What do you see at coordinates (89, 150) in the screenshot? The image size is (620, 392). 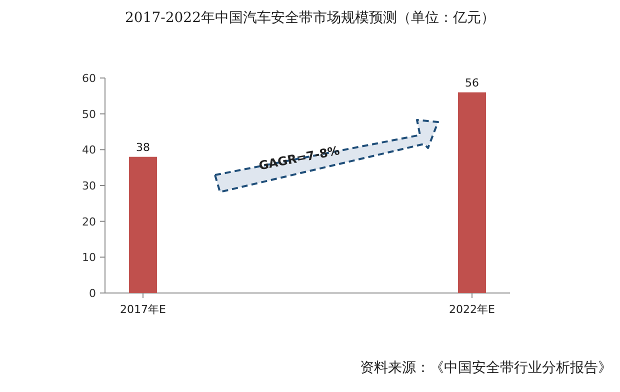 I see `y-tick-label: 40` at bounding box center [89, 150].